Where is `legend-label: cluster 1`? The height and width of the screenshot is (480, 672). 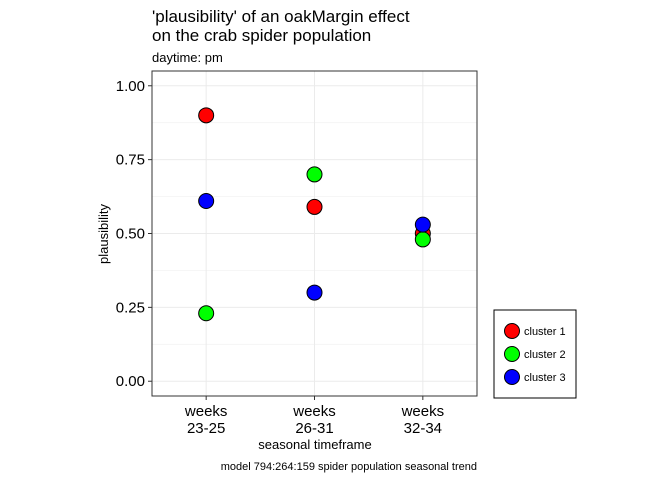
legend-label: cluster 1 is located at coordinates (545, 332).